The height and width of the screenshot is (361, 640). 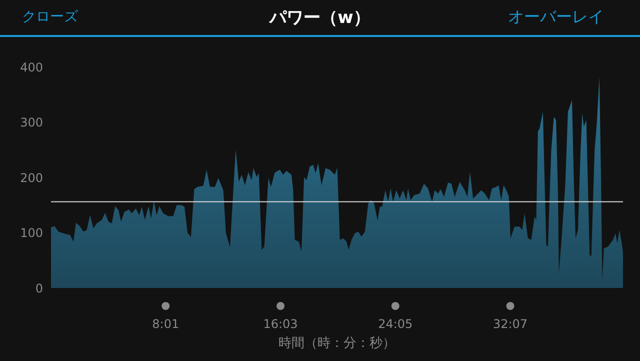 What do you see at coordinates (31, 177) in the screenshot?
I see `y-tick-label: 200` at bounding box center [31, 177].